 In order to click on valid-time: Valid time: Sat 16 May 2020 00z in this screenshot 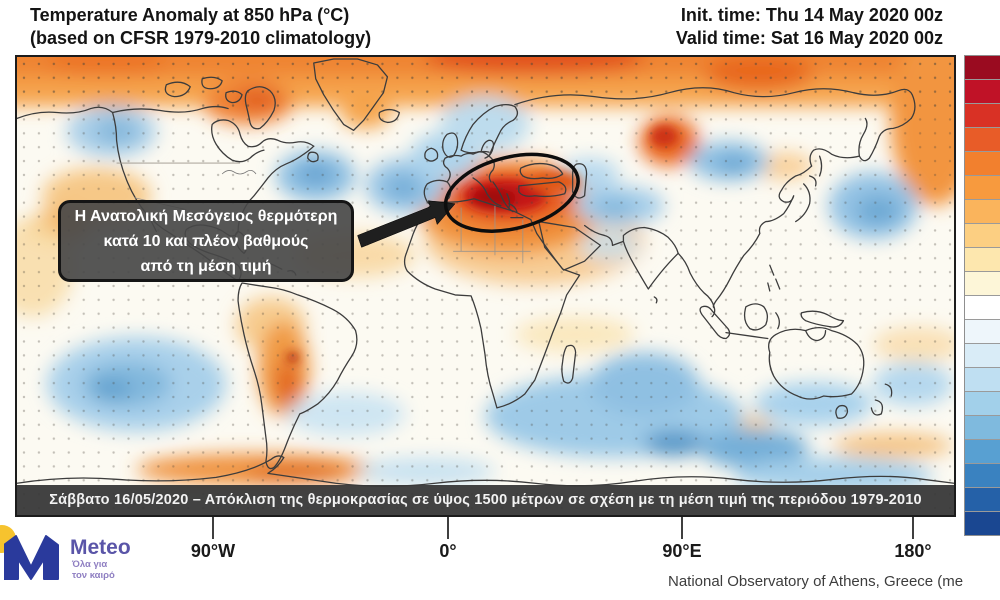, I will do `click(809, 38)`.